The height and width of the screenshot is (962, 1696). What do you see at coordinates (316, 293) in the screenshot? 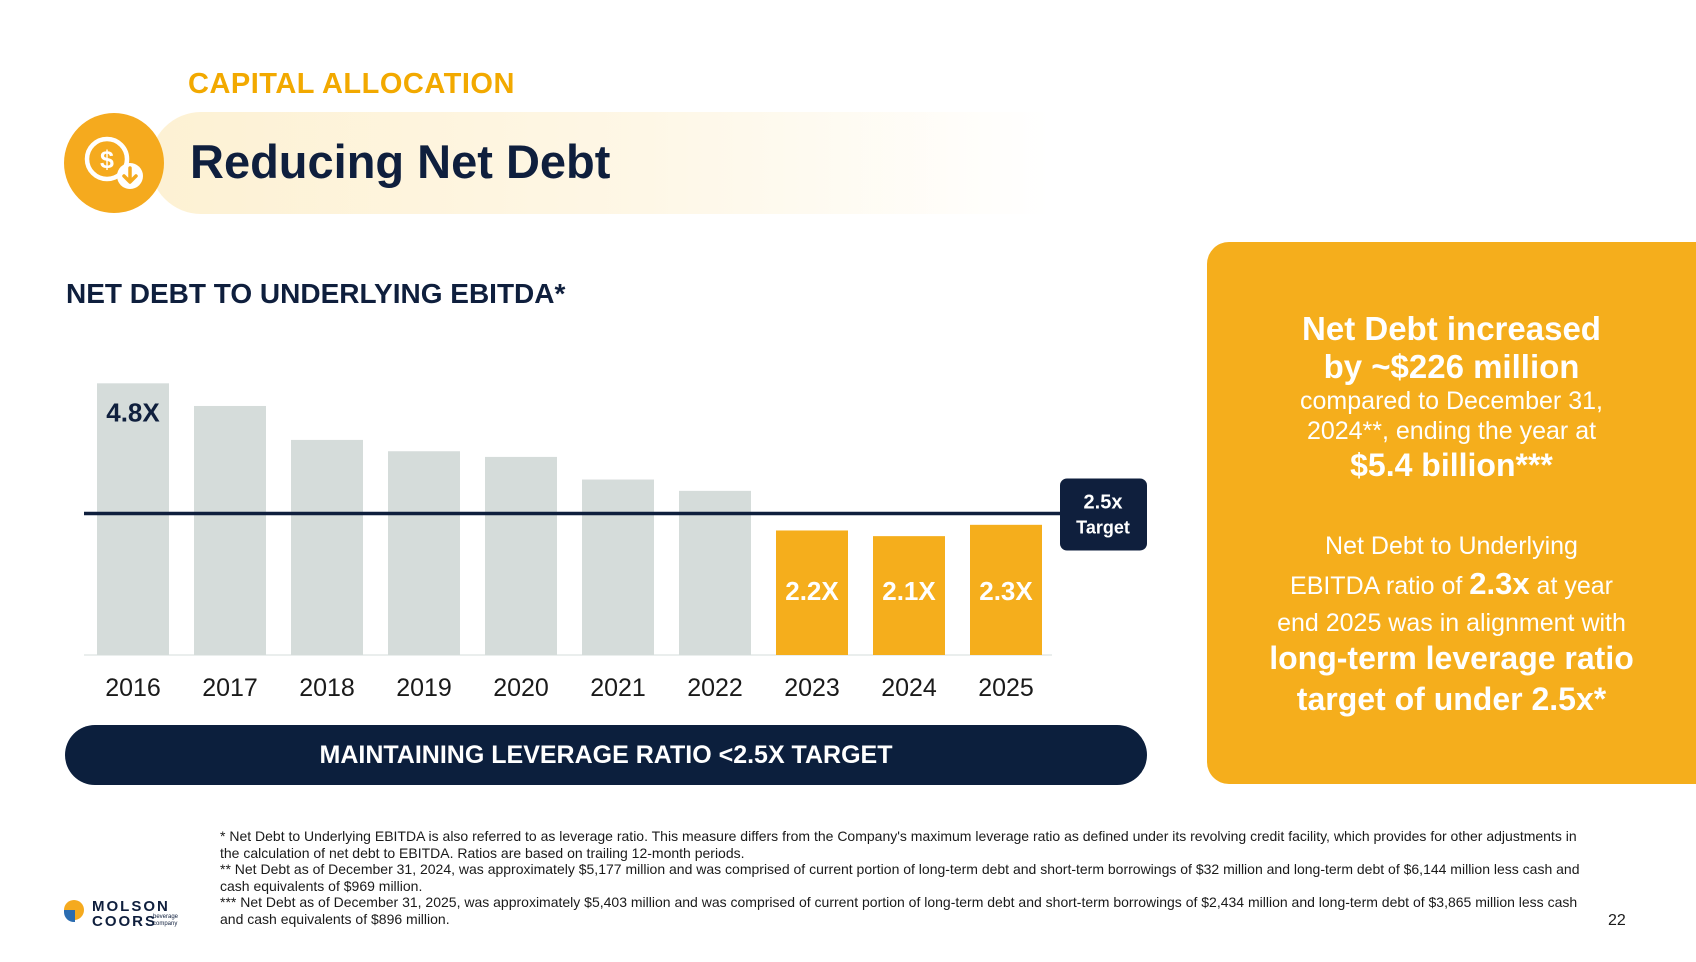
I see `chart-title: NET DEBT TO UNDERLYING EBITDA*` at bounding box center [316, 293].